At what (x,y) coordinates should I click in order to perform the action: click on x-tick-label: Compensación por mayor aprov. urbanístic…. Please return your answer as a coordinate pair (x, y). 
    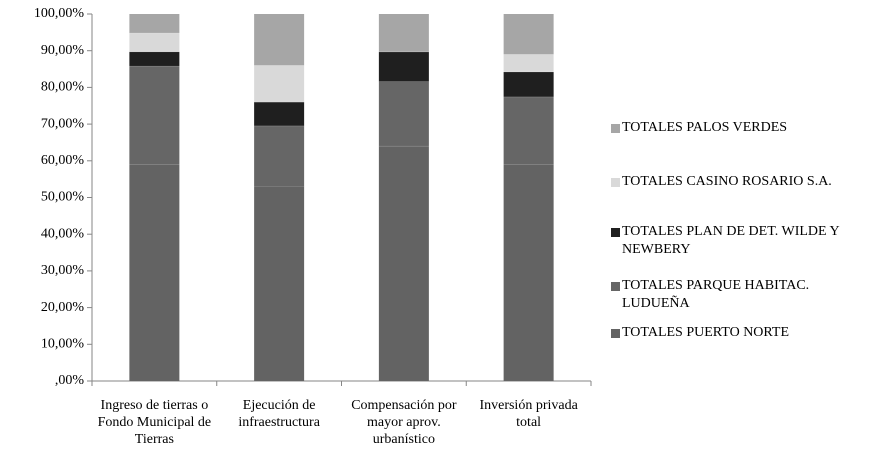
    Looking at the image, I should click on (404, 422).